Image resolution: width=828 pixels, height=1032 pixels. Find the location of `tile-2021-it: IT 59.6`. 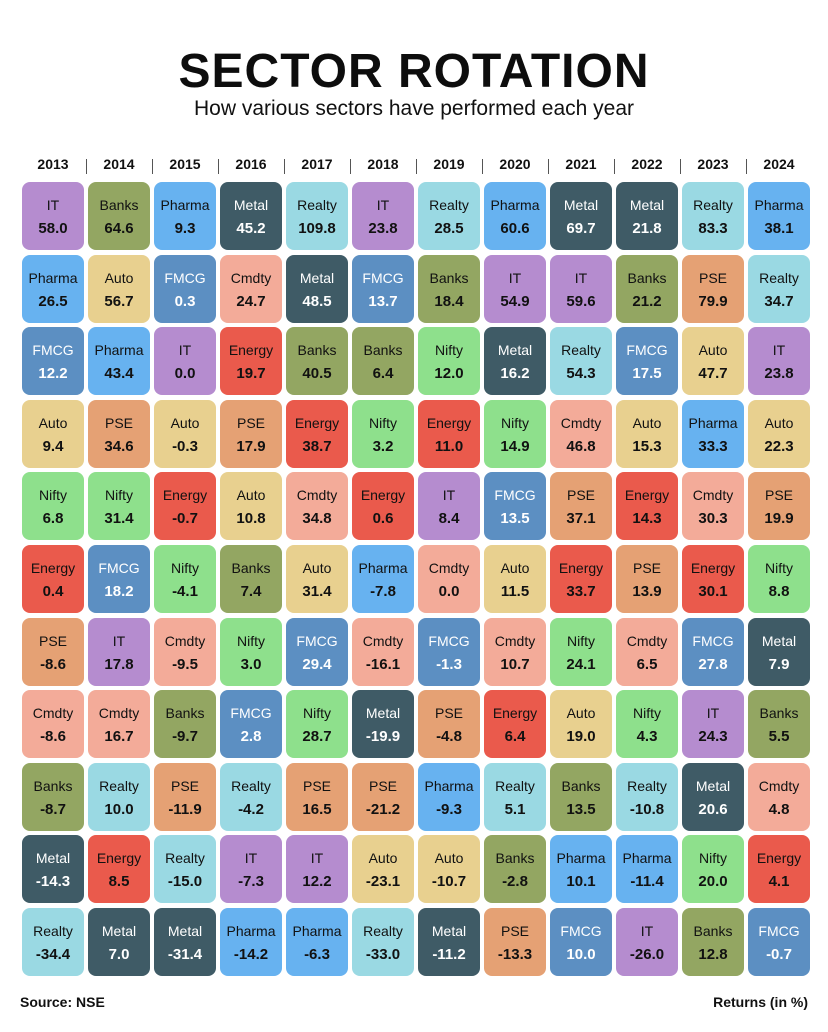

tile-2021-it: IT 59.6 is located at coordinates (581, 289).